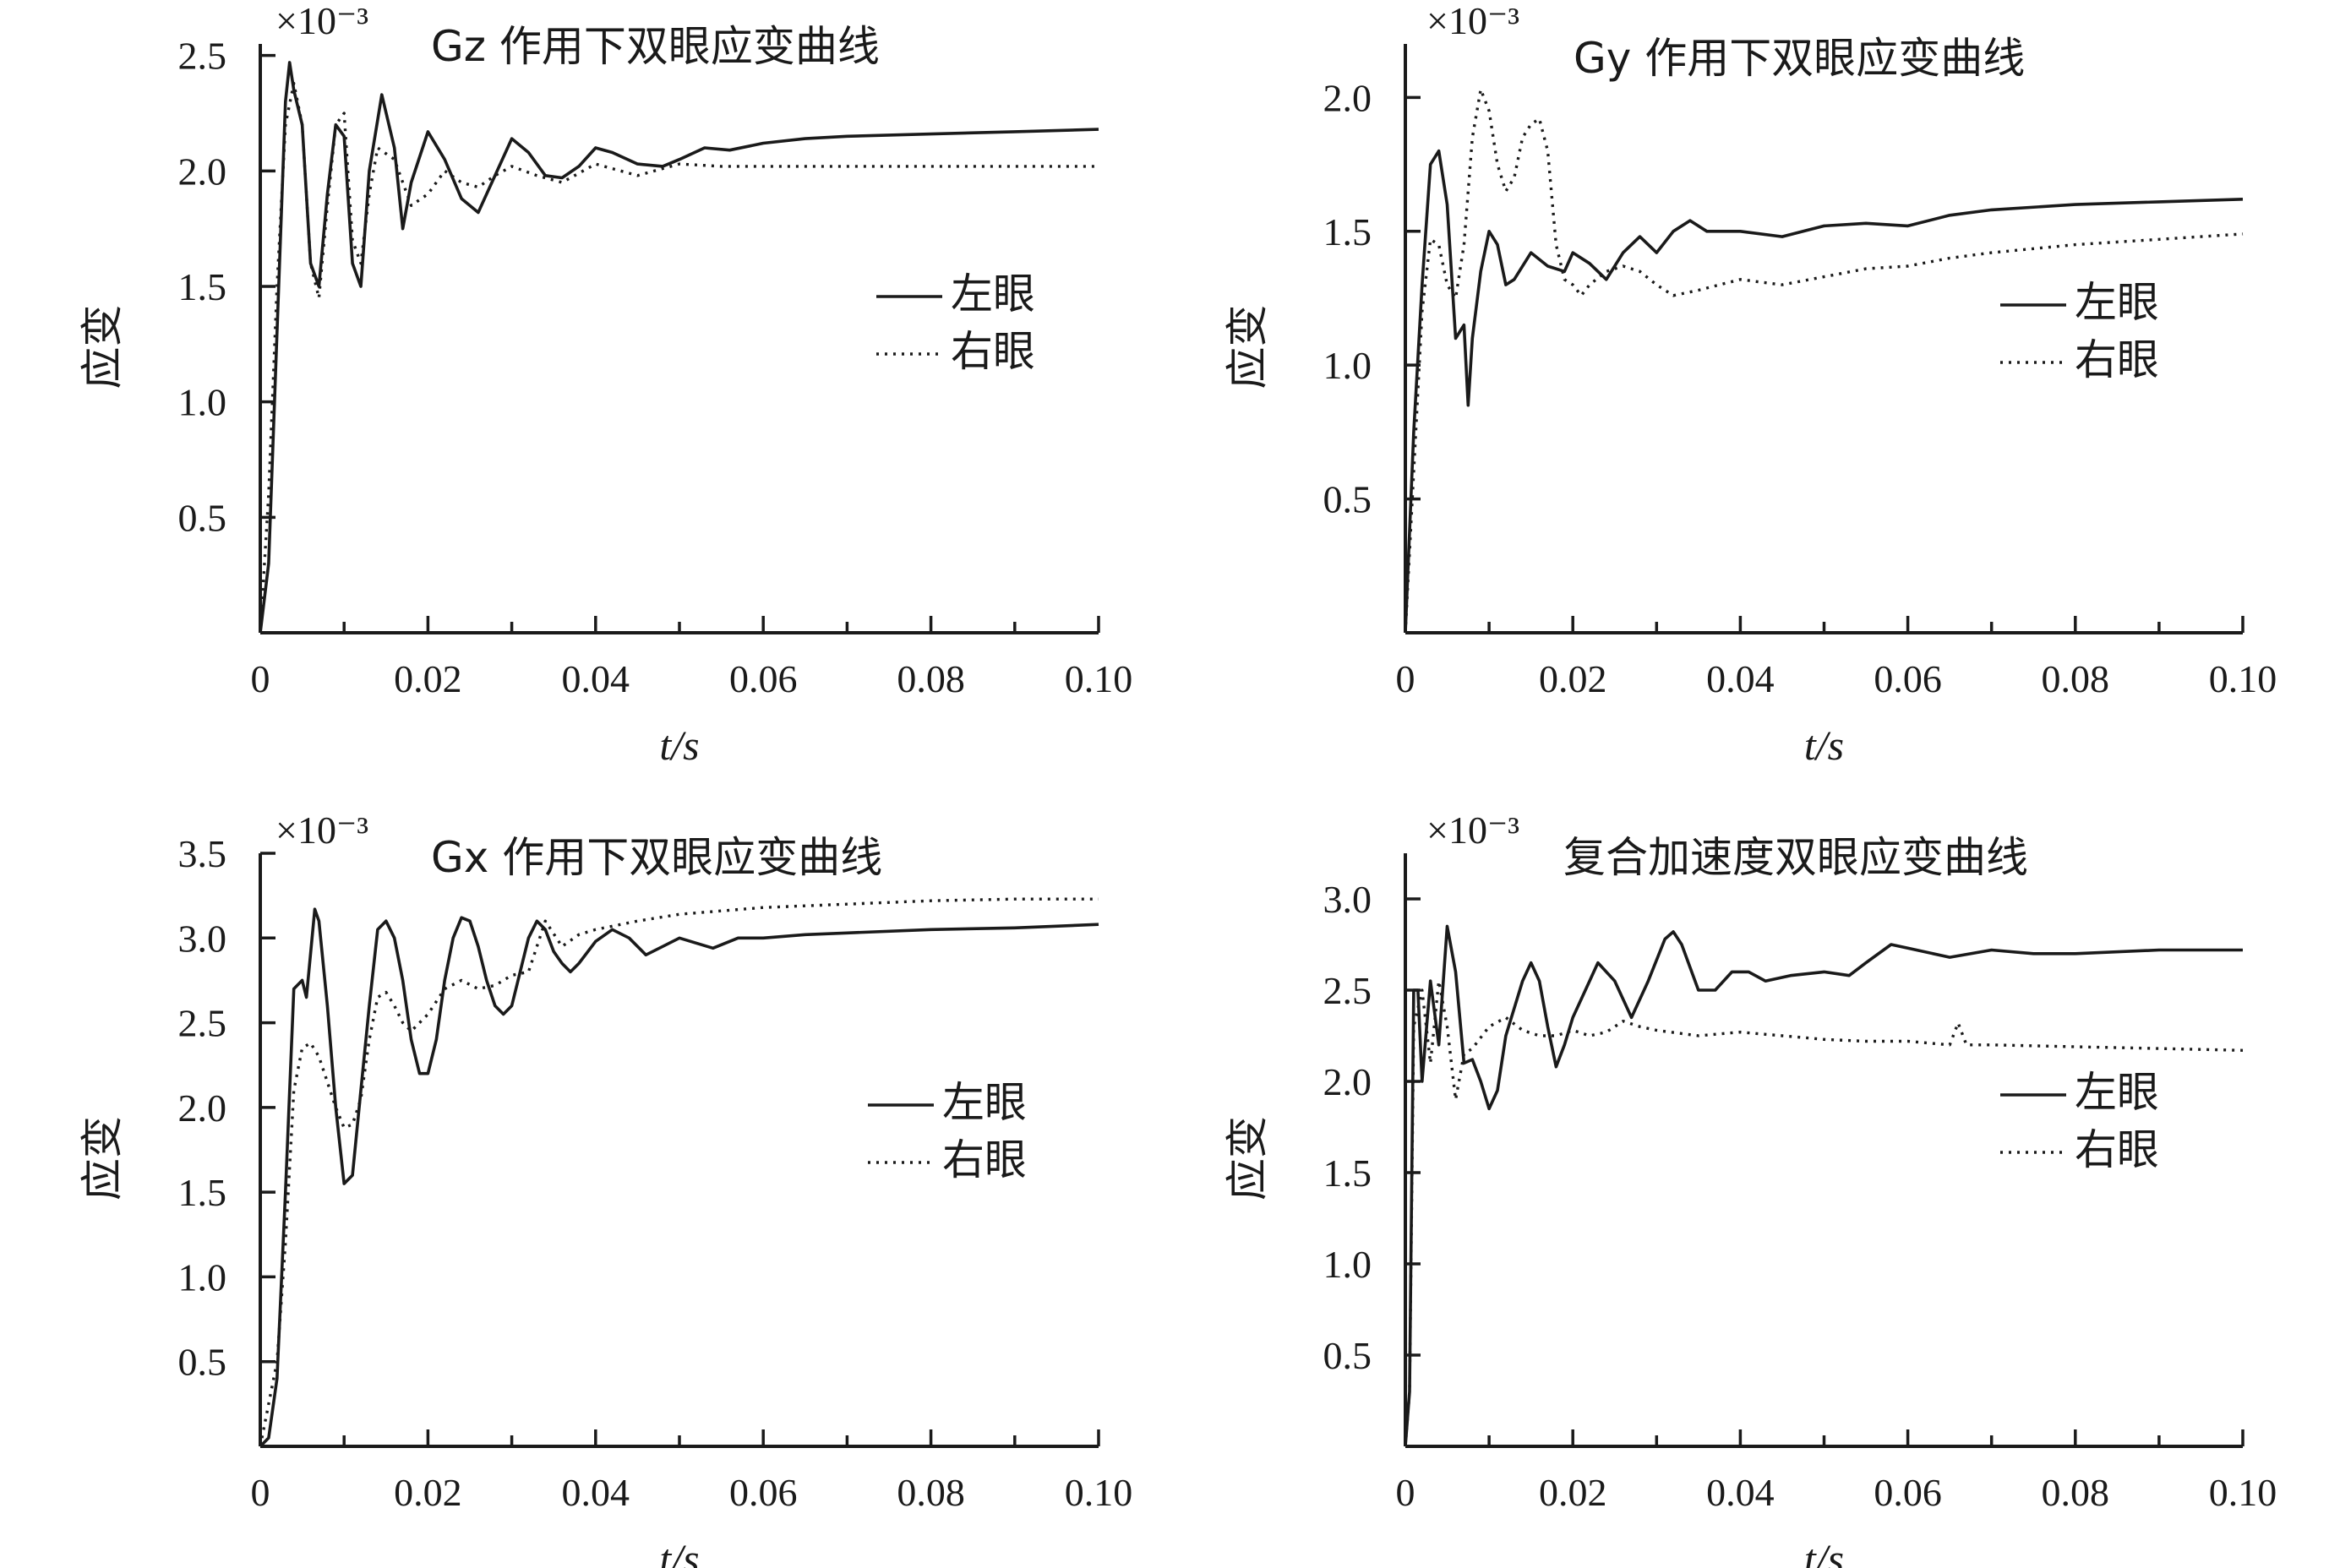 The height and width of the screenshot is (1568, 2329). What do you see at coordinates (1799, 58) in the screenshot?
I see `chart-title: Gy 作用下双眼应变曲线` at bounding box center [1799, 58].